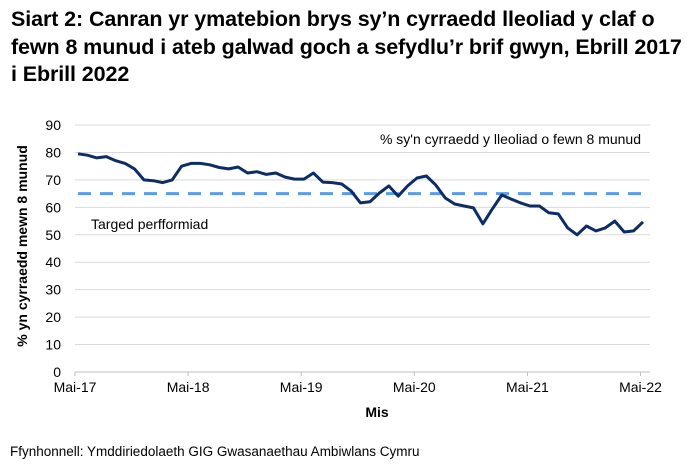 This screenshot has width=693, height=476. Describe the element at coordinates (149, 224) in the screenshot. I see `target-annotation: Targed perfformiad` at that location.